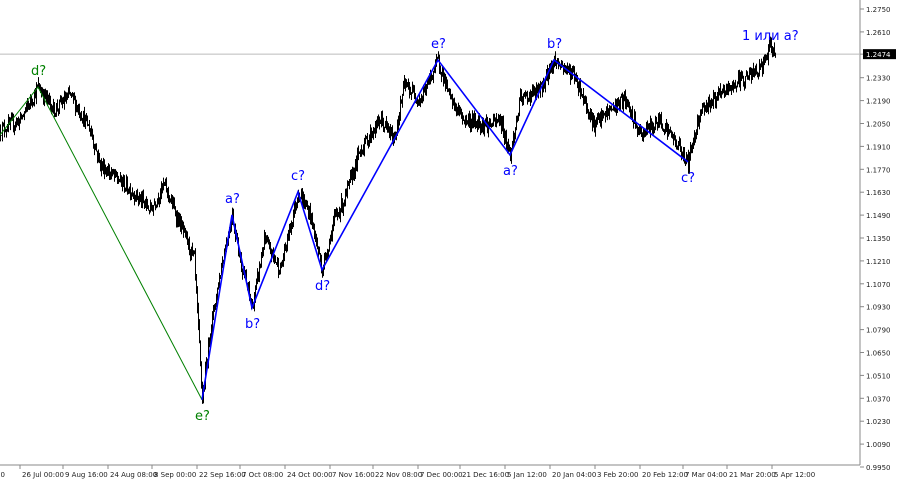 The height and width of the screenshot is (485, 900). What do you see at coordinates (878, 33) in the screenshot?
I see `y-tick-label: 1.2610` at bounding box center [878, 33].